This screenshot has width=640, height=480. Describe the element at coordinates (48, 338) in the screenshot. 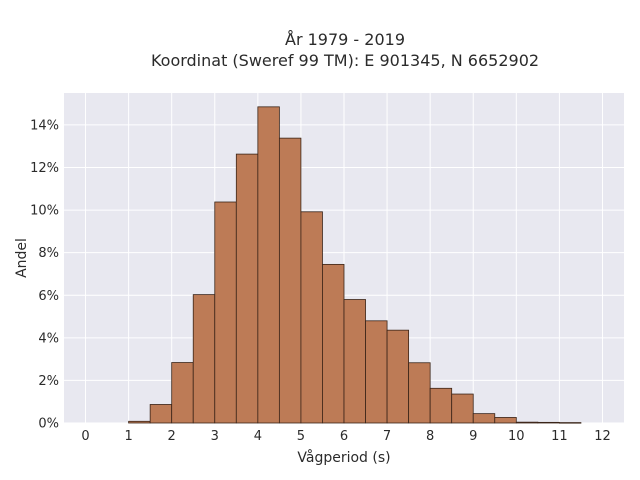

I see `y-tick-label: 4%` at that location.